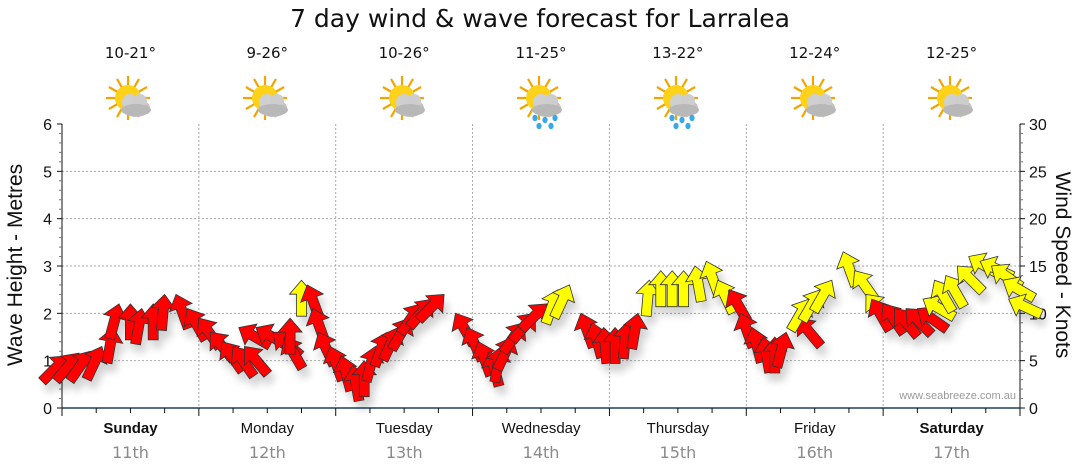 Image resolution: width=1080 pixels, height=475 pixels. Describe the element at coordinates (1038, 172) in the screenshot. I see `right-tick-label: 25` at that location.